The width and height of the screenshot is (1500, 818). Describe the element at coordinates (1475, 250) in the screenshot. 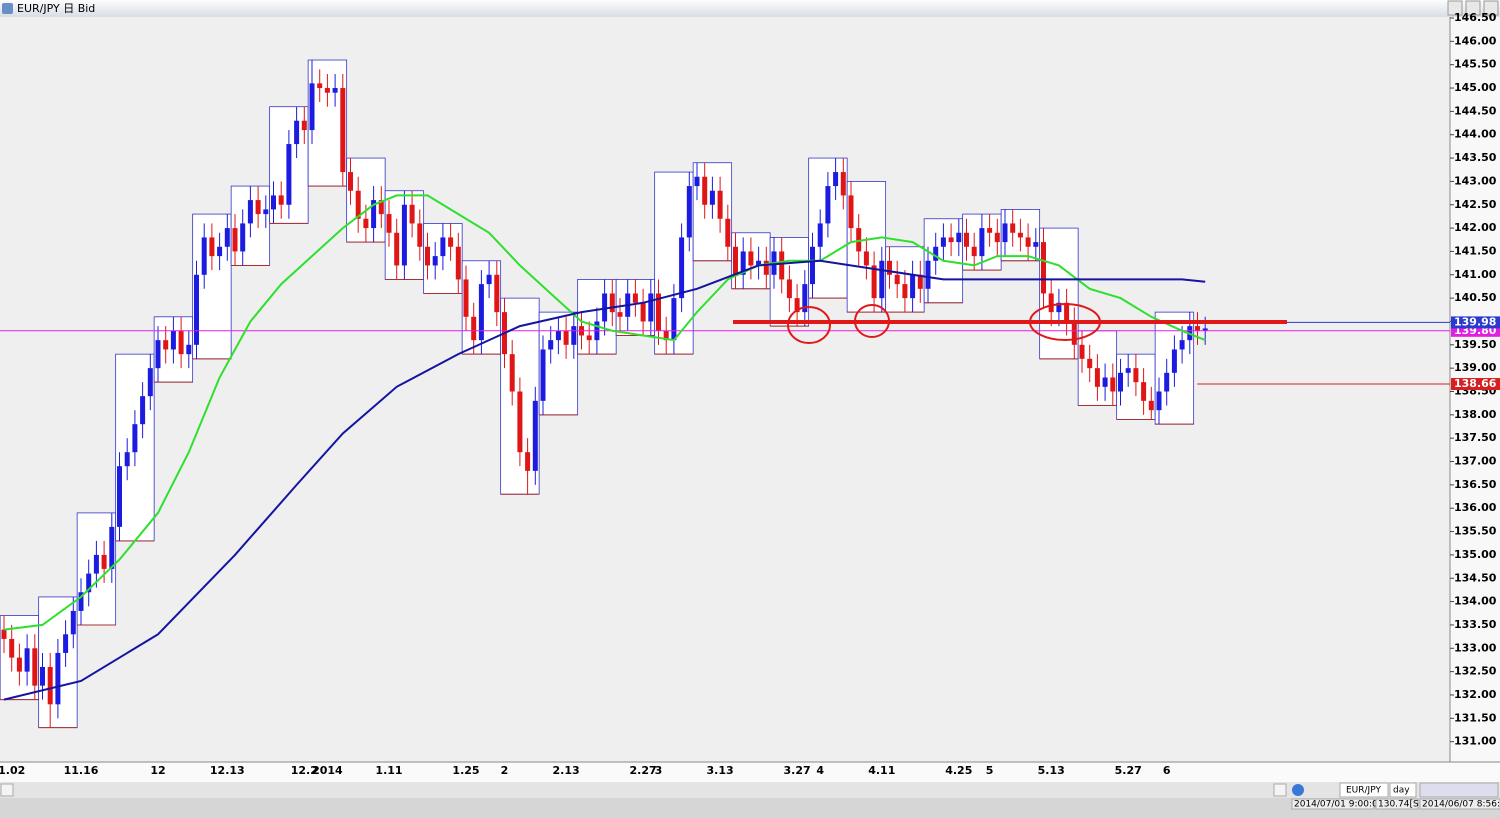

I see `y-tick-label: 141.50` at that location.